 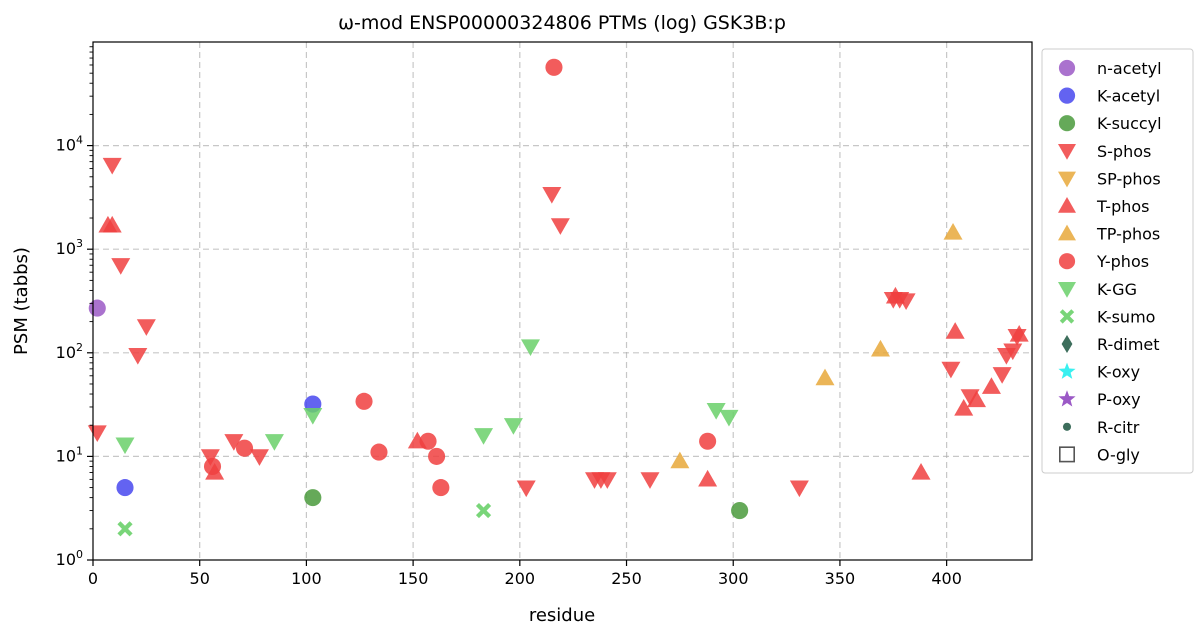 I want to click on legend-label: K-GG, so click(x=1117, y=289).